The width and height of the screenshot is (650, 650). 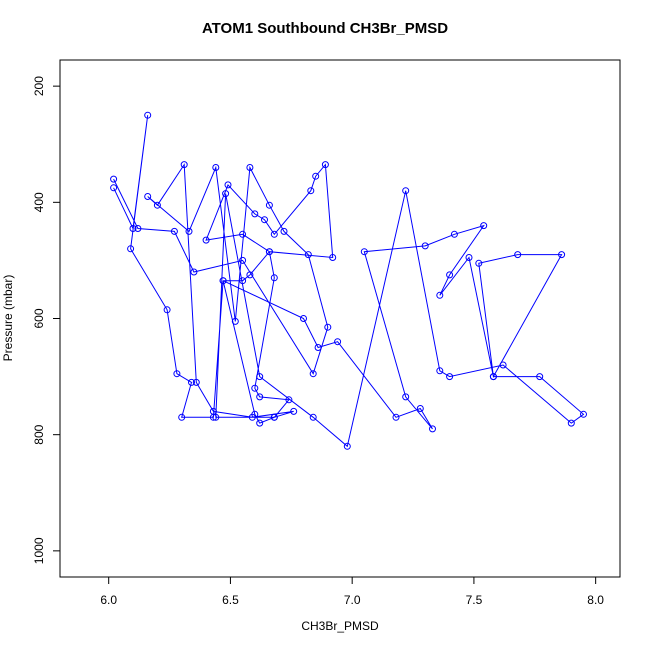 I want to click on x-tick-label: 6.5, so click(x=230, y=600).